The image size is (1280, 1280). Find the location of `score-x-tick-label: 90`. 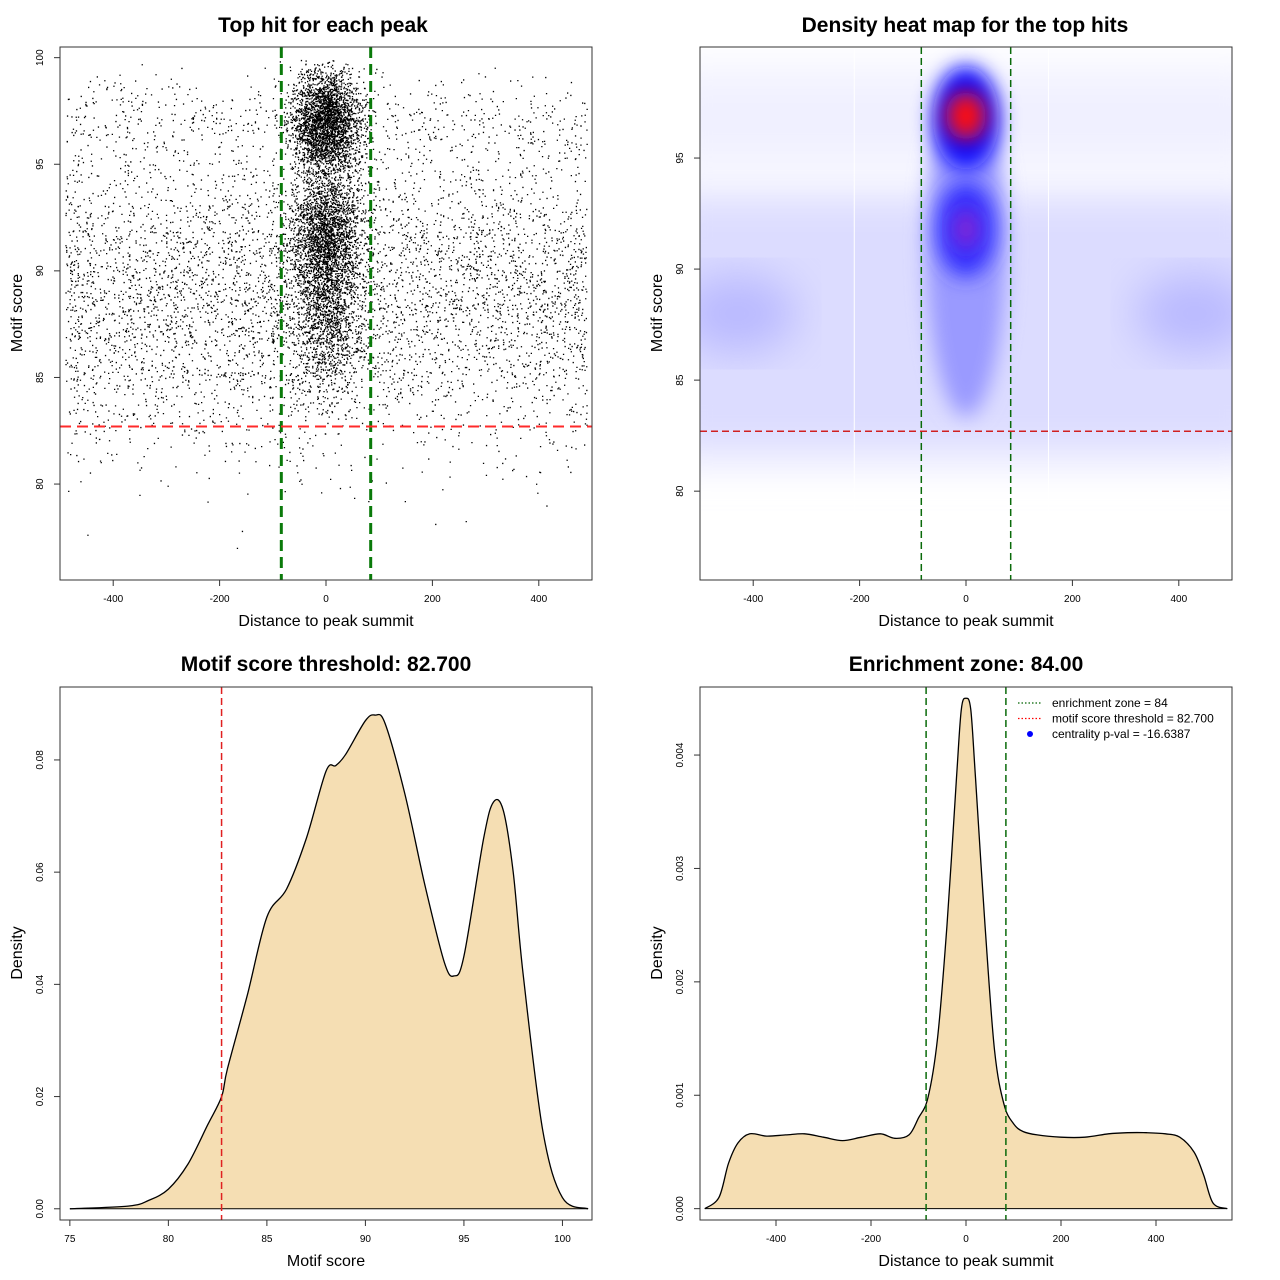

score-x-tick-label: 90 is located at coordinates (366, 1239).